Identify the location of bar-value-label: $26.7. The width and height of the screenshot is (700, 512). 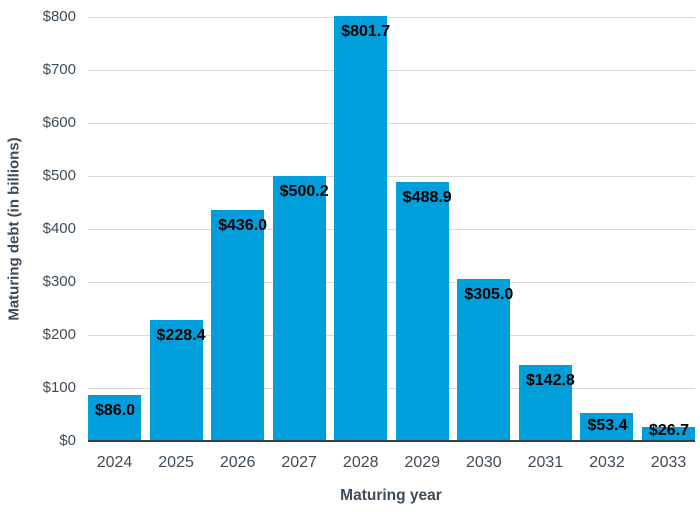
(669, 430).